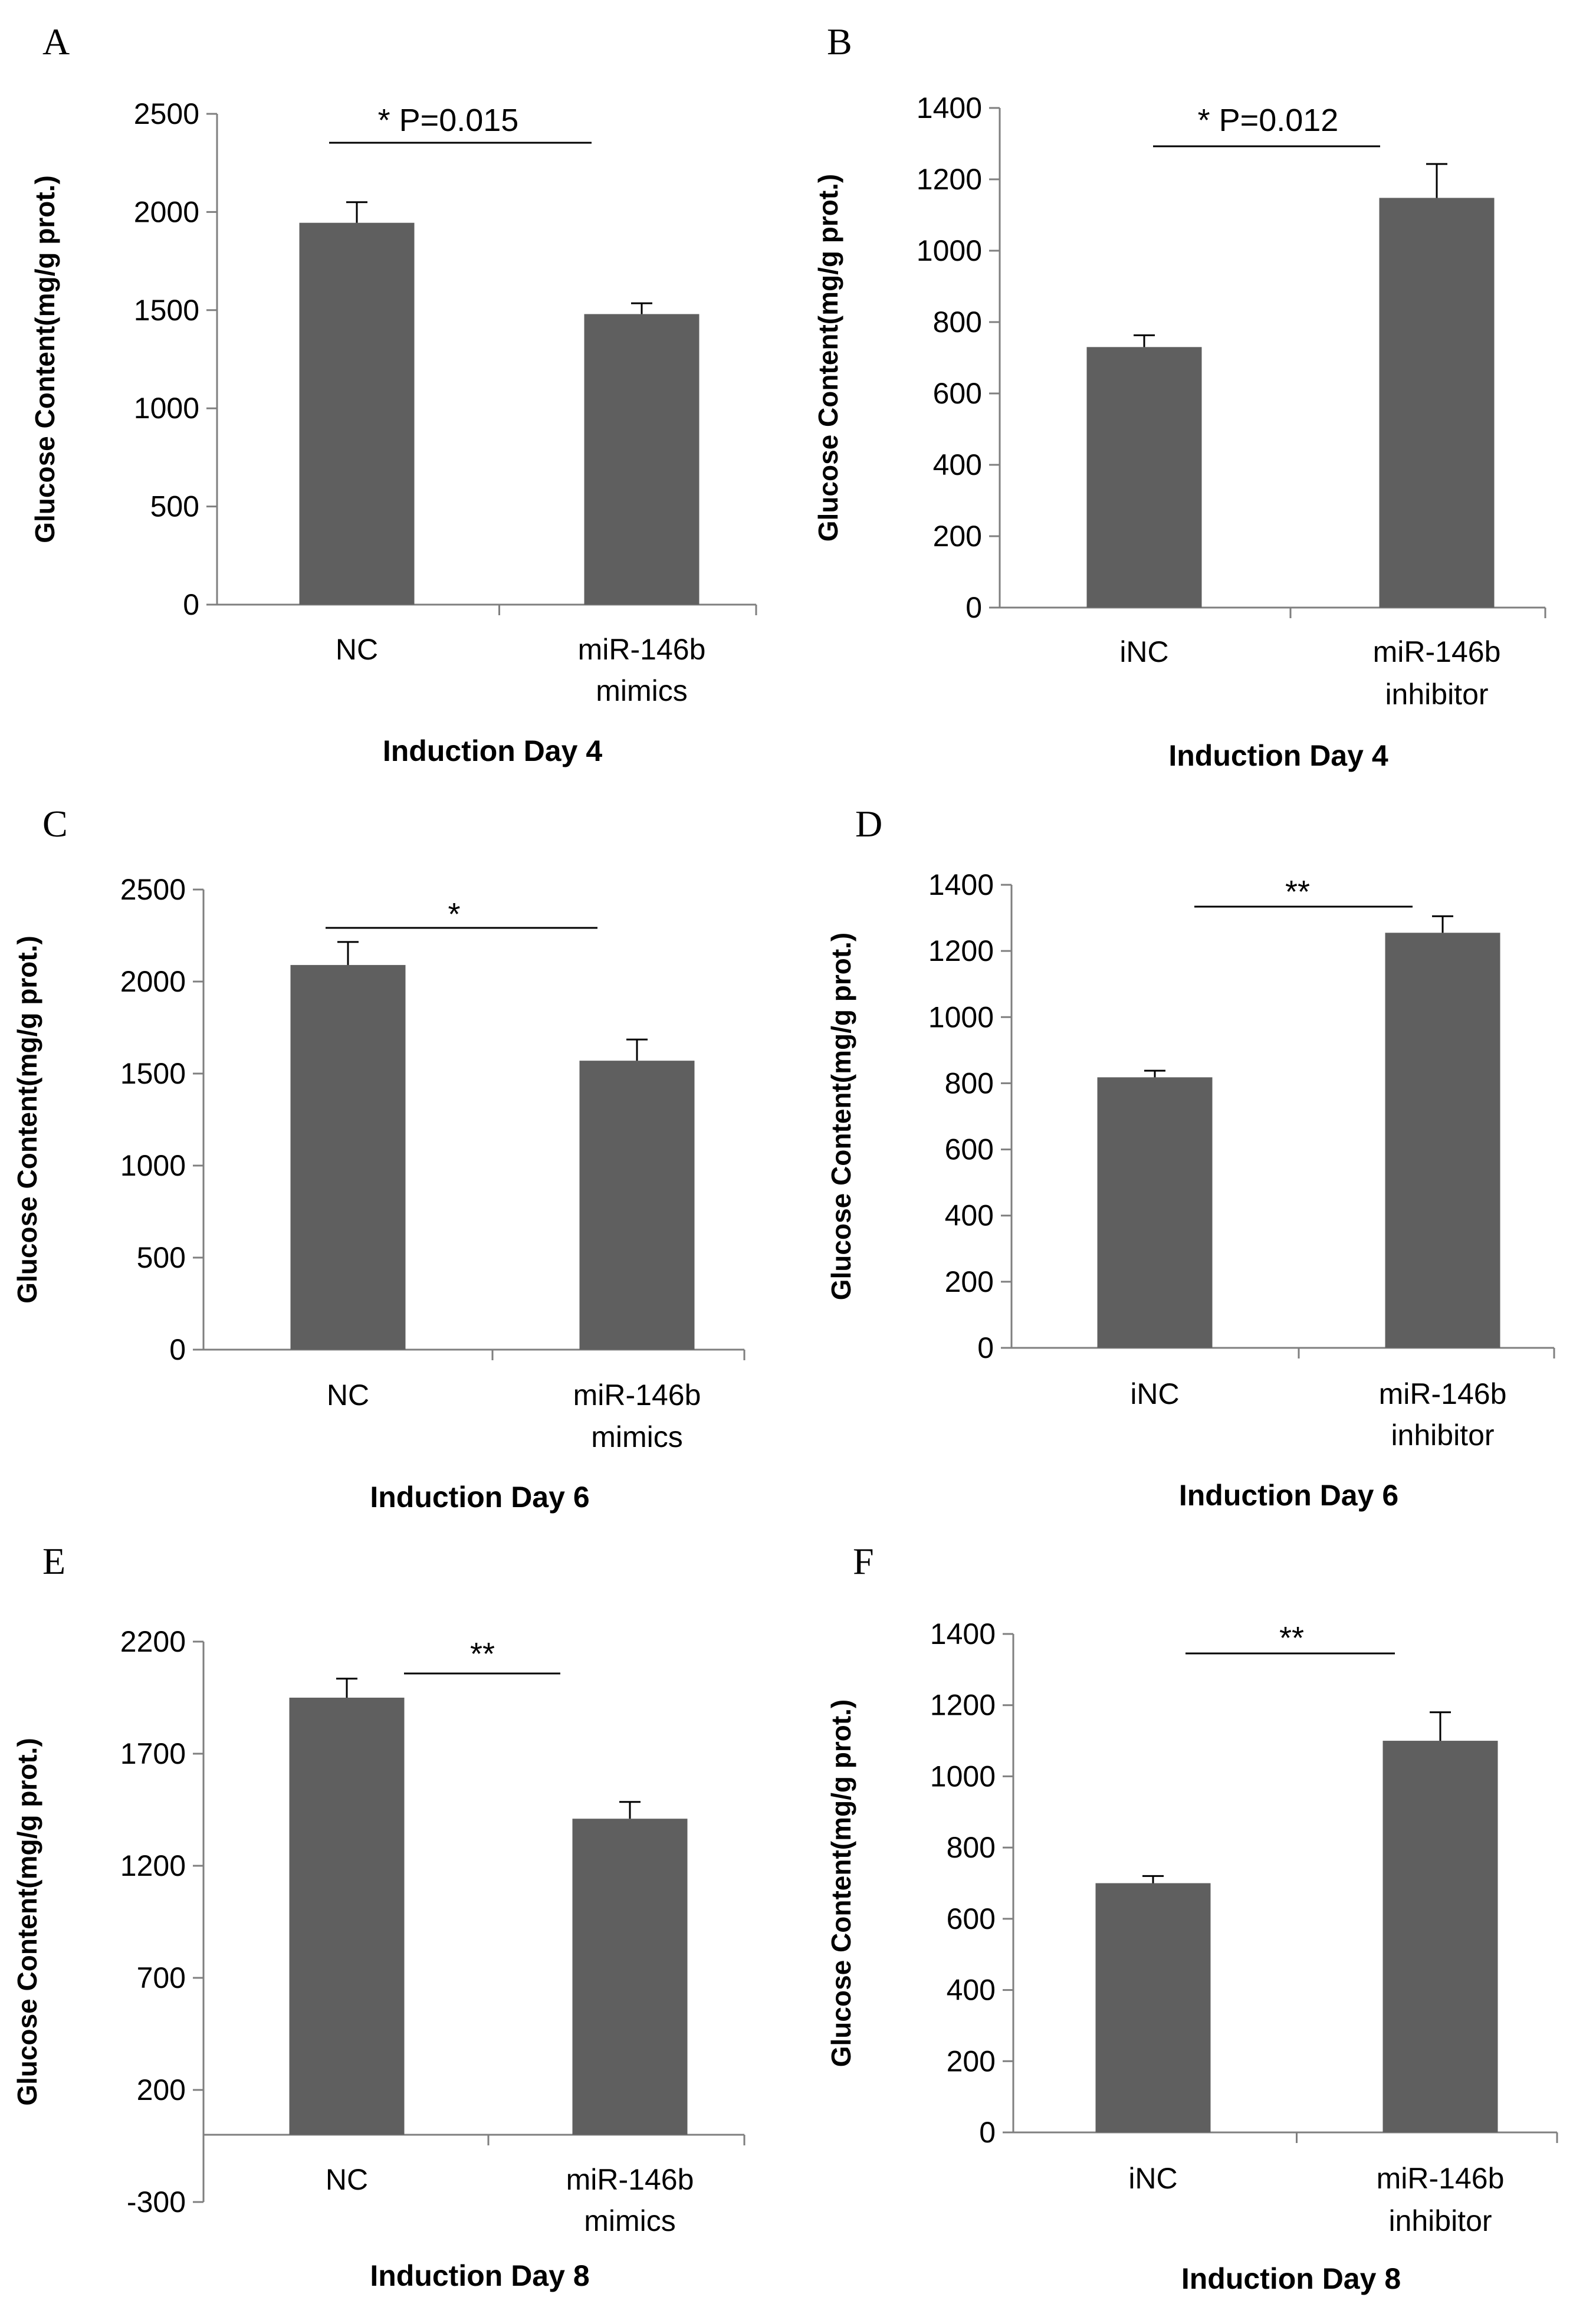 This screenshot has width=1596, height=2307. I want to click on panel-letter: B, so click(840, 42).